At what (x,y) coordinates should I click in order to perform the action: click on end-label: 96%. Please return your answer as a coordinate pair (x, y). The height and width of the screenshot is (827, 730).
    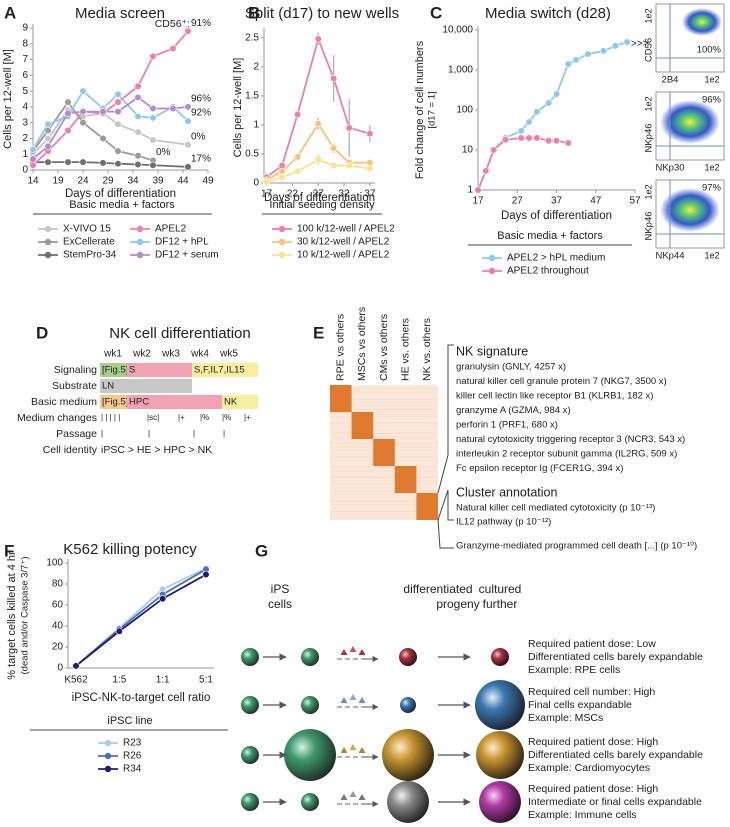
    Looking at the image, I should click on (201, 99).